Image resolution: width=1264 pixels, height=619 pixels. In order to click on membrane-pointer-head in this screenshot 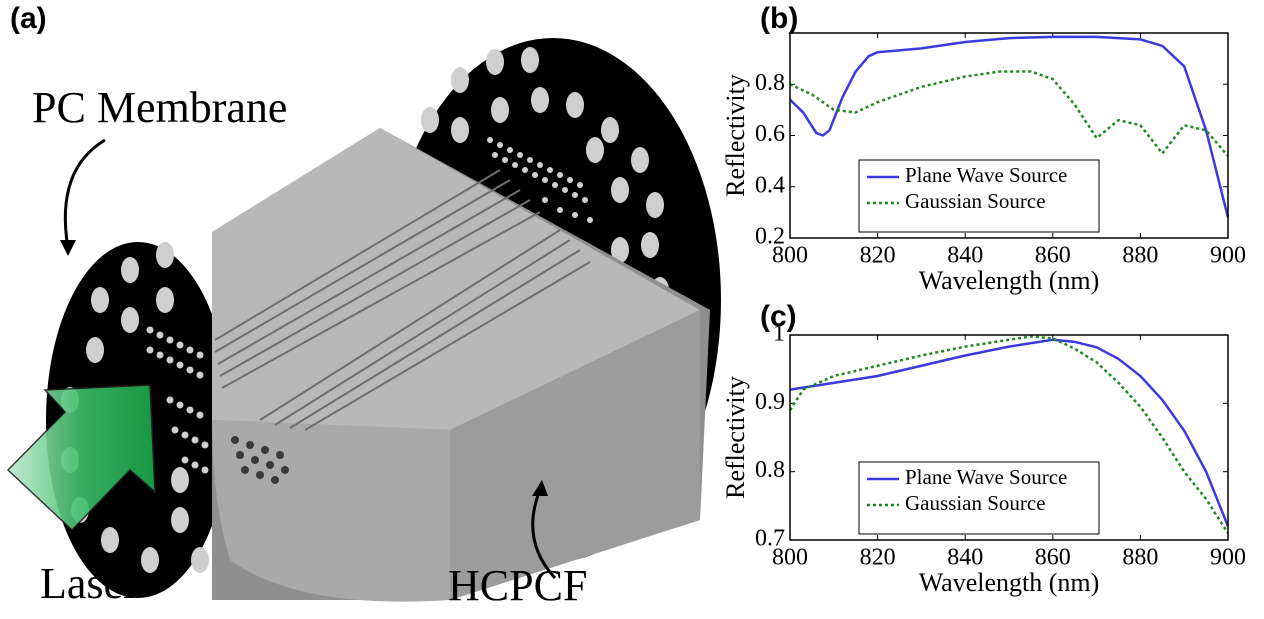, I will do `click(68, 248)`.